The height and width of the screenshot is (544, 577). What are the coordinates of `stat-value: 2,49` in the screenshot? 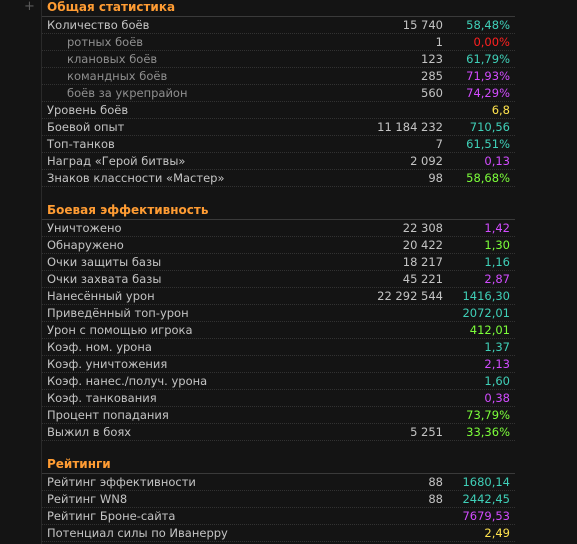 It's located at (497, 533).